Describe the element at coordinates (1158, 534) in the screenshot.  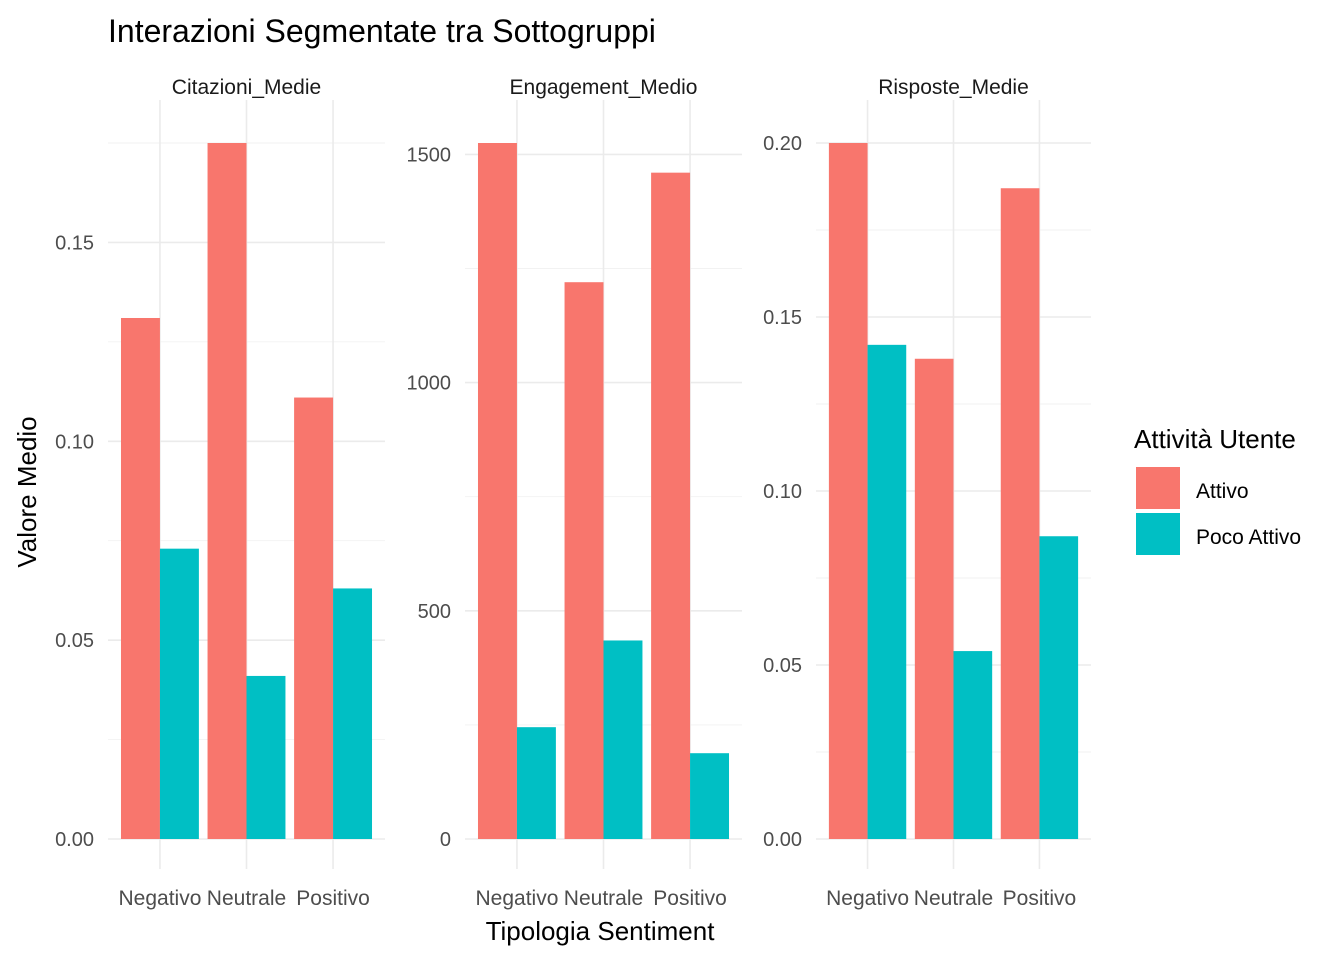
I see `legend-swatch-poco-attivo` at that location.